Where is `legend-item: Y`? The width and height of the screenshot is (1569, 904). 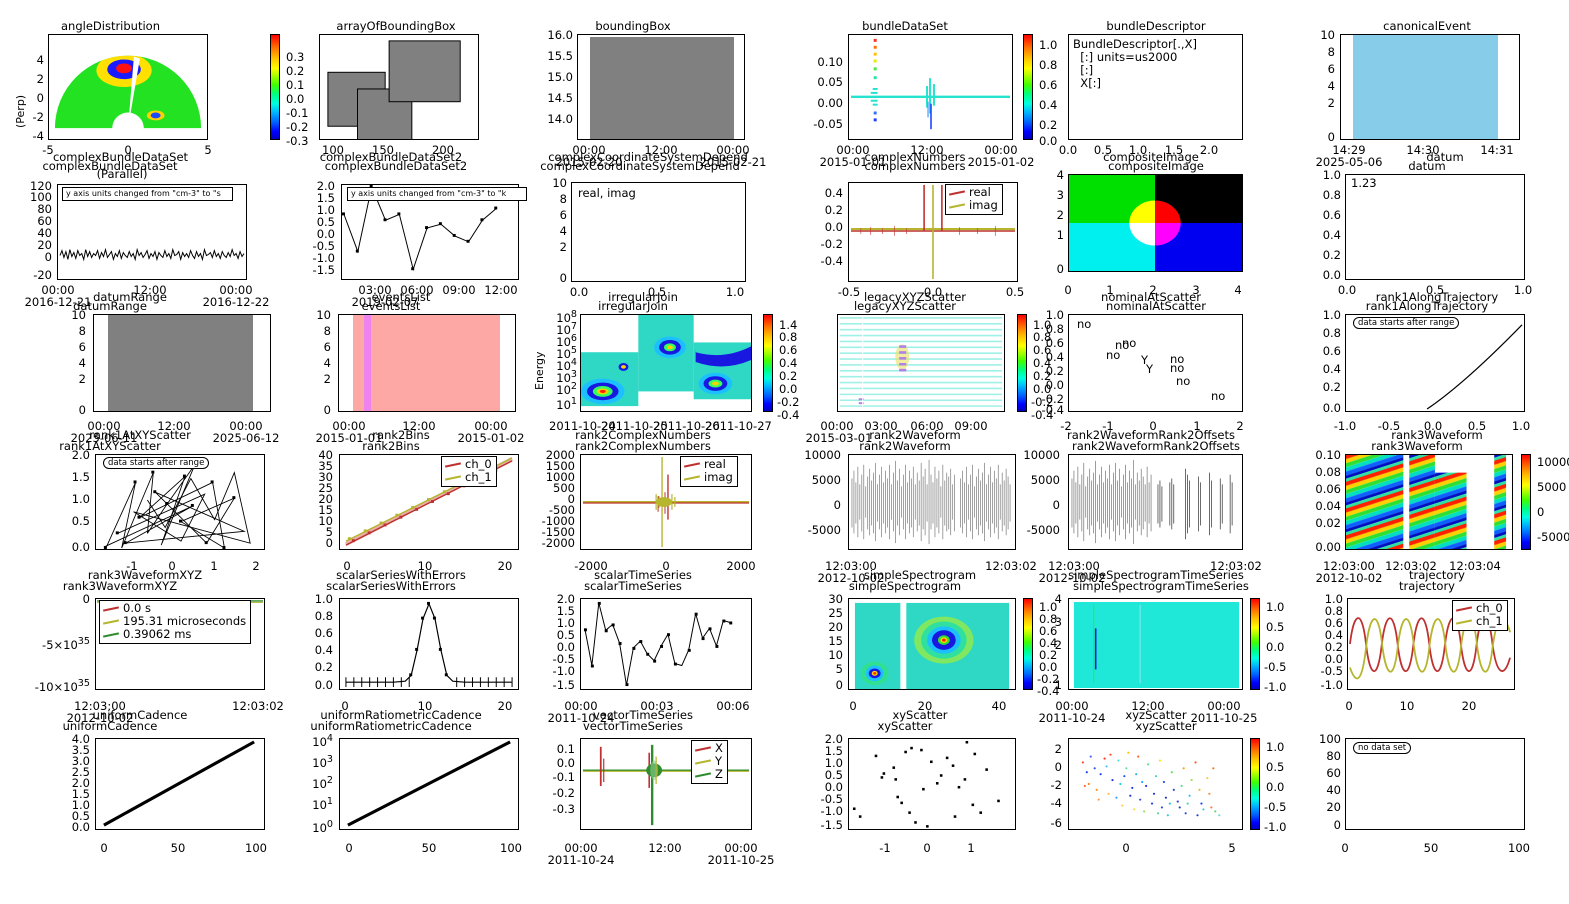
legend-item: Y is located at coordinates (708, 761).